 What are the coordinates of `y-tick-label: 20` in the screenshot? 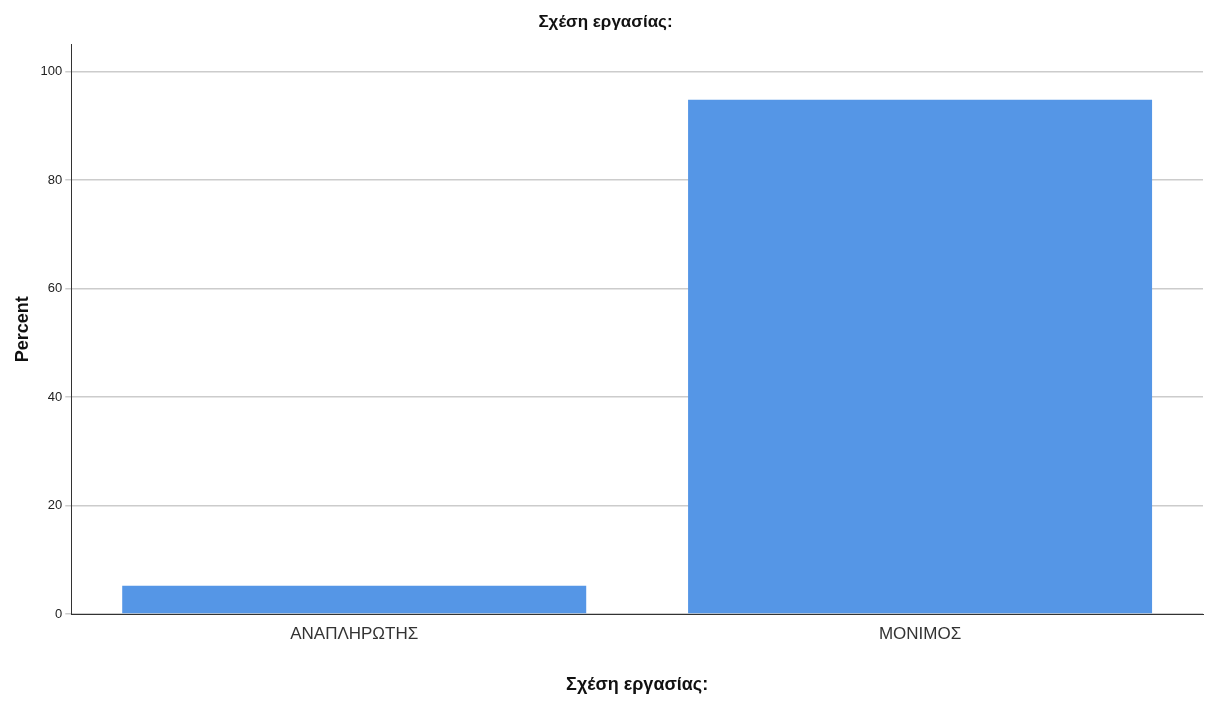 It's located at (55, 505).